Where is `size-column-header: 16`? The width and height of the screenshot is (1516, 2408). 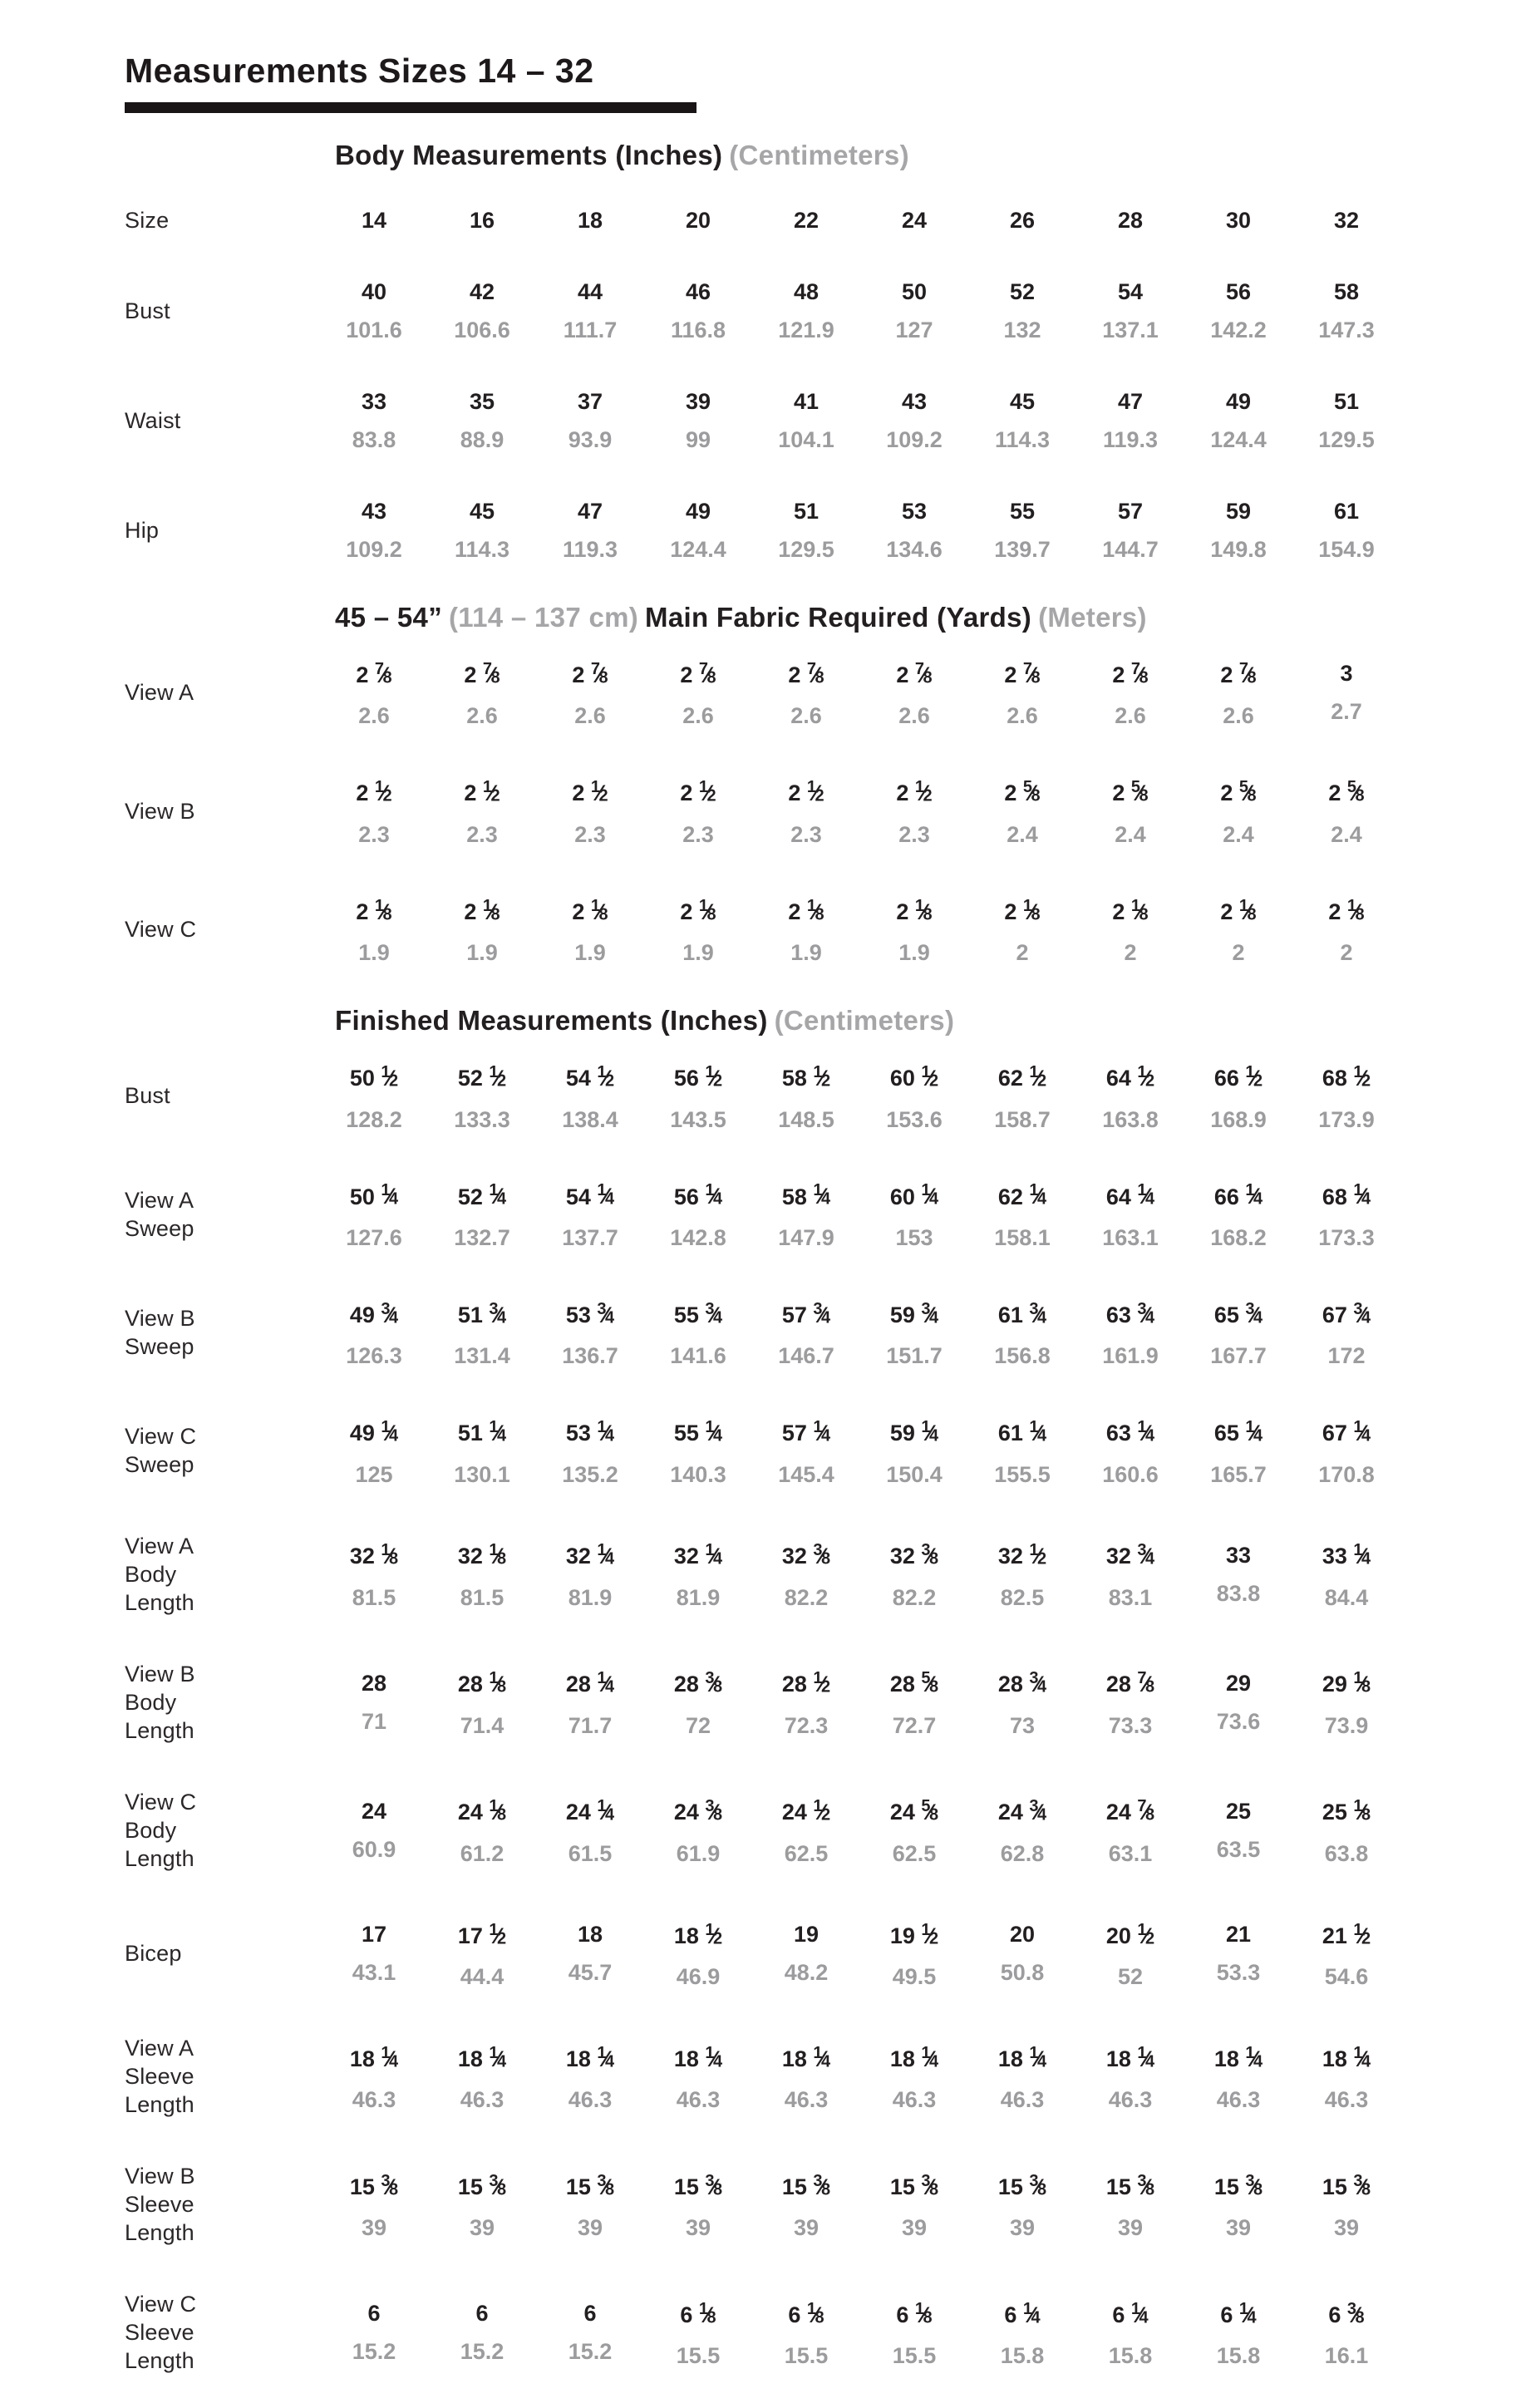 size-column-header: 16 is located at coordinates (482, 220).